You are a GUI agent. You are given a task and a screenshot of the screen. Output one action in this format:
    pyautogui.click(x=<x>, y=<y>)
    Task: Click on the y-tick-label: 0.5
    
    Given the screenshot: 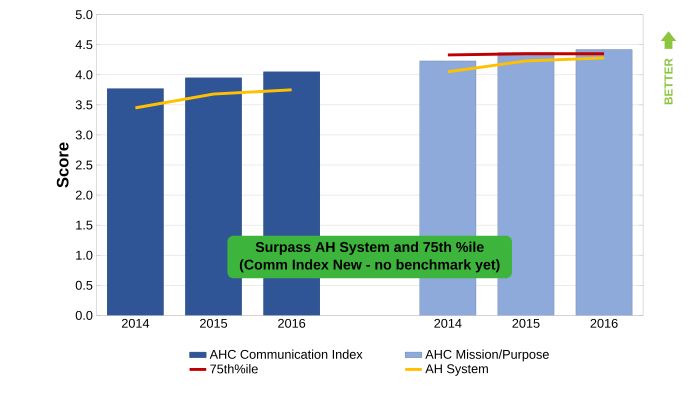 What is the action you would take?
    pyautogui.click(x=84, y=285)
    